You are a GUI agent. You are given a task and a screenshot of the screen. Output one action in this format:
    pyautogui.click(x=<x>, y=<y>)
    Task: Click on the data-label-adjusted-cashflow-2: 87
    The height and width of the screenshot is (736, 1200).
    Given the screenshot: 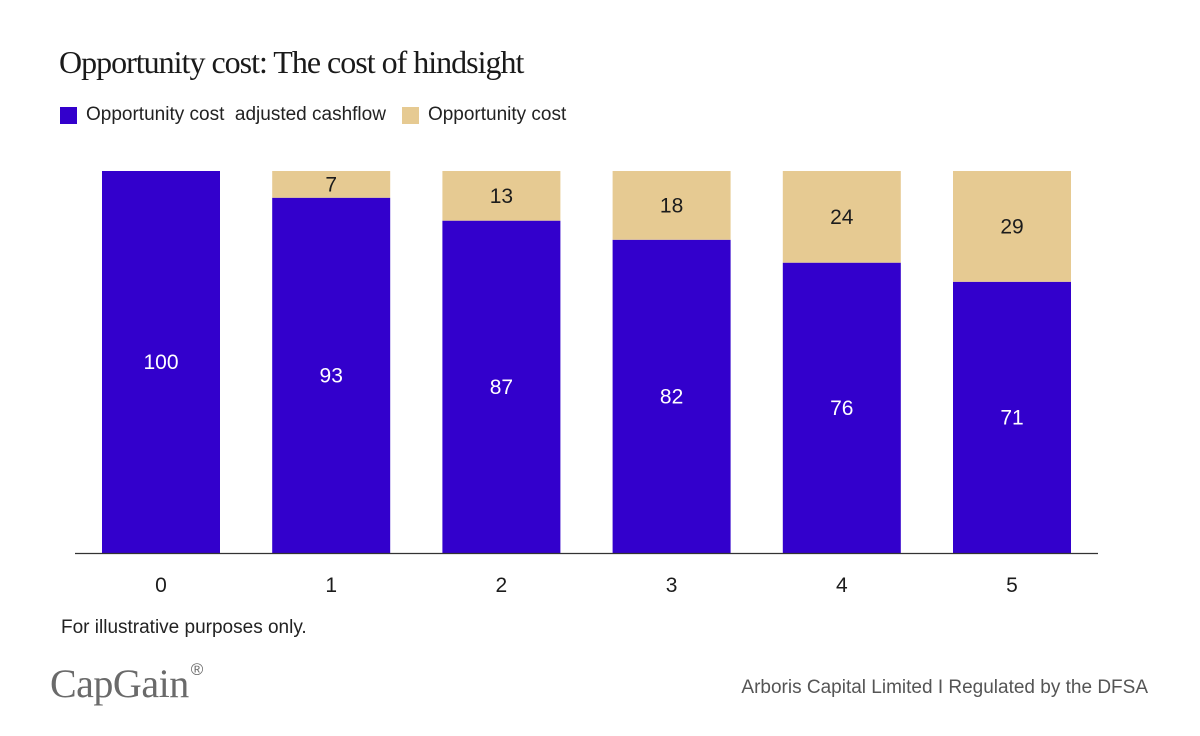 What is the action you would take?
    pyautogui.click(x=501, y=387)
    